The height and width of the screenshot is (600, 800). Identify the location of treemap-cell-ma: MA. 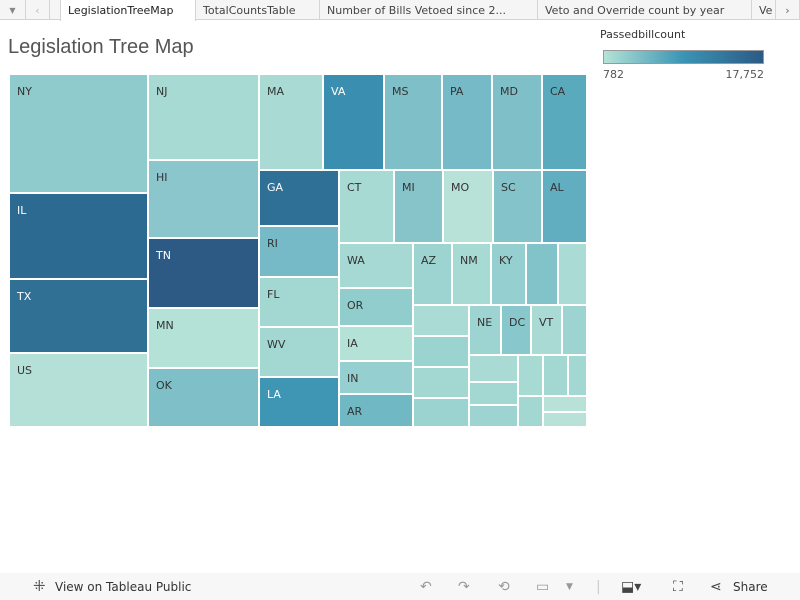
(291, 122).